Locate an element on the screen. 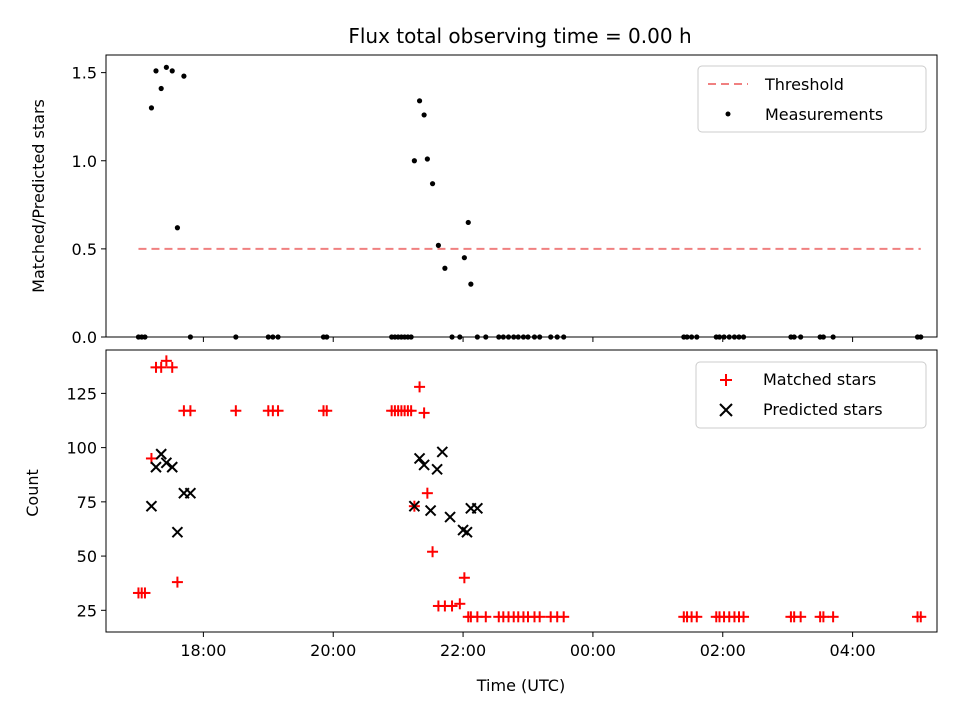 The width and height of the screenshot is (960, 720). ratio-y-tick-label: 0.0 is located at coordinates (84, 337).